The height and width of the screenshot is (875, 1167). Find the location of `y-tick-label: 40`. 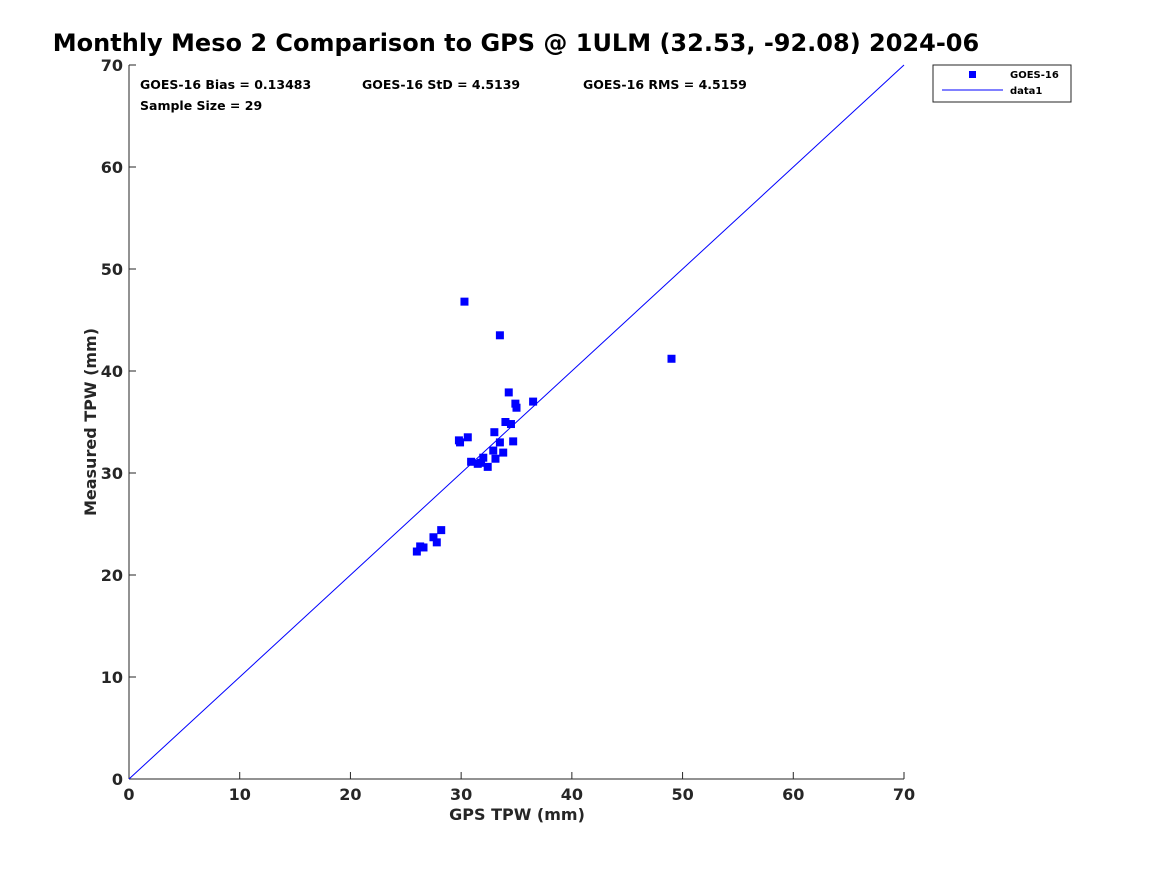

y-tick-label: 40 is located at coordinates (112, 371).